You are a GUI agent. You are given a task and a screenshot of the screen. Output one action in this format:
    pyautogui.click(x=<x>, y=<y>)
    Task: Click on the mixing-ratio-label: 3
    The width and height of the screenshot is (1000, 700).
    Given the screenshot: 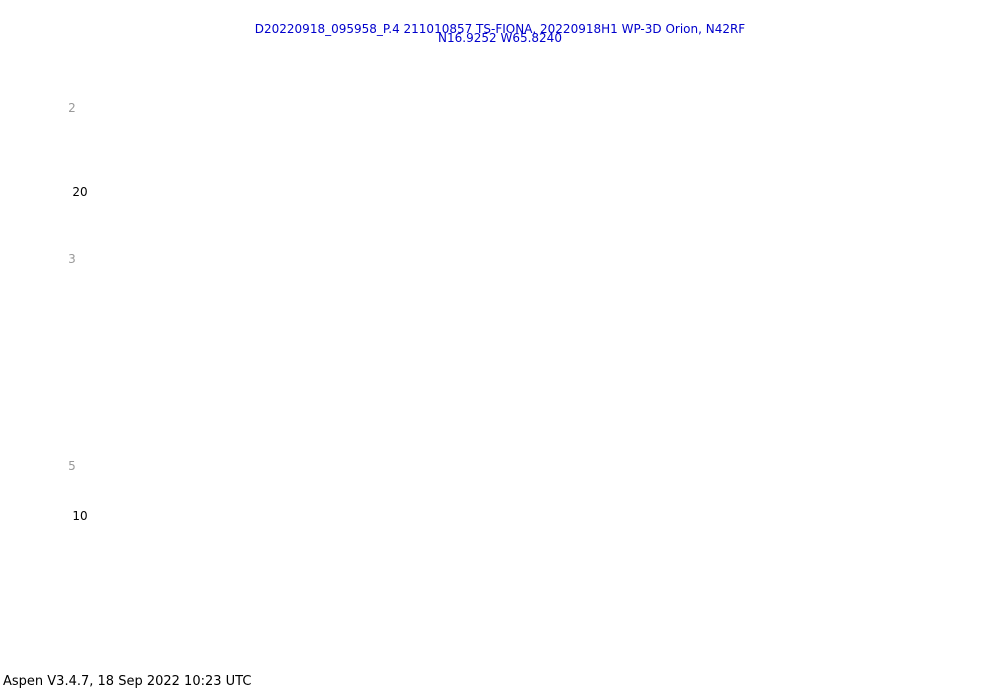 What is the action you would take?
    pyautogui.click(x=72, y=259)
    